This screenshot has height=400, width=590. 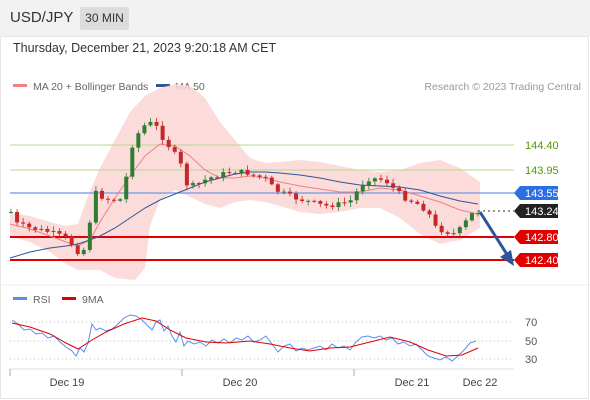 I want to click on rsi-level-30-label: 30, so click(x=531, y=360).